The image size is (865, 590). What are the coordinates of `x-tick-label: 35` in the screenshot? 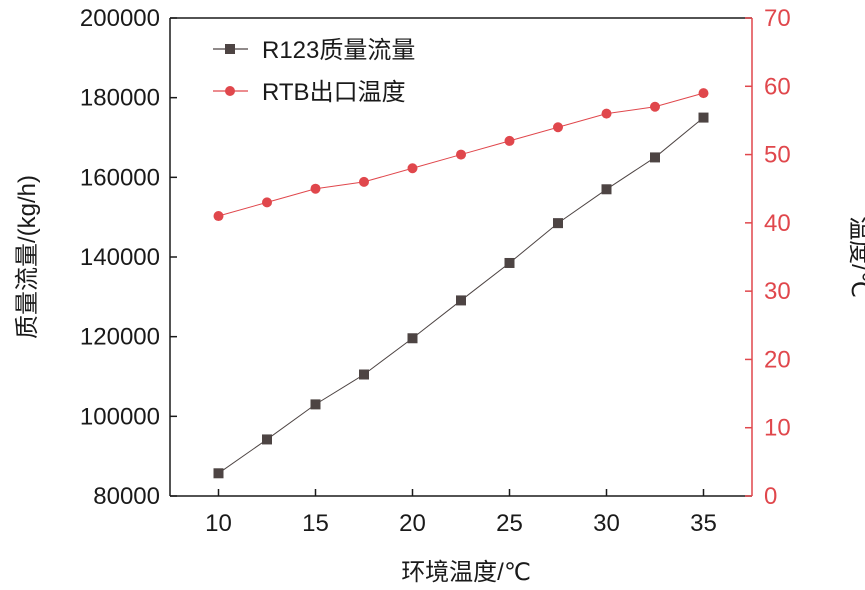 It's located at (703, 523).